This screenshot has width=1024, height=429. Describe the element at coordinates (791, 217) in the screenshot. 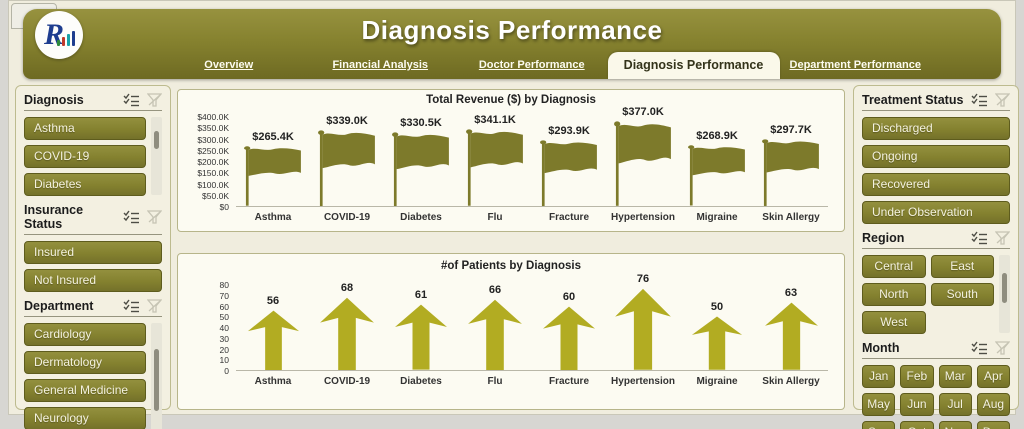

I see `category-label-skin-allergy: Skin Allergy` at that location.